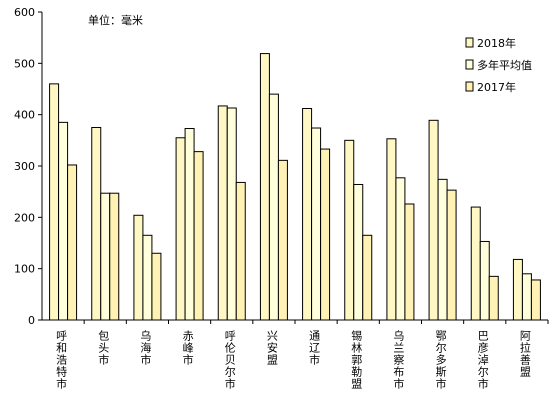 The width and height of the screenshot is (553, 410). I want to click on x-tick-label: 锡林郭勒盟, so click(356, 359).